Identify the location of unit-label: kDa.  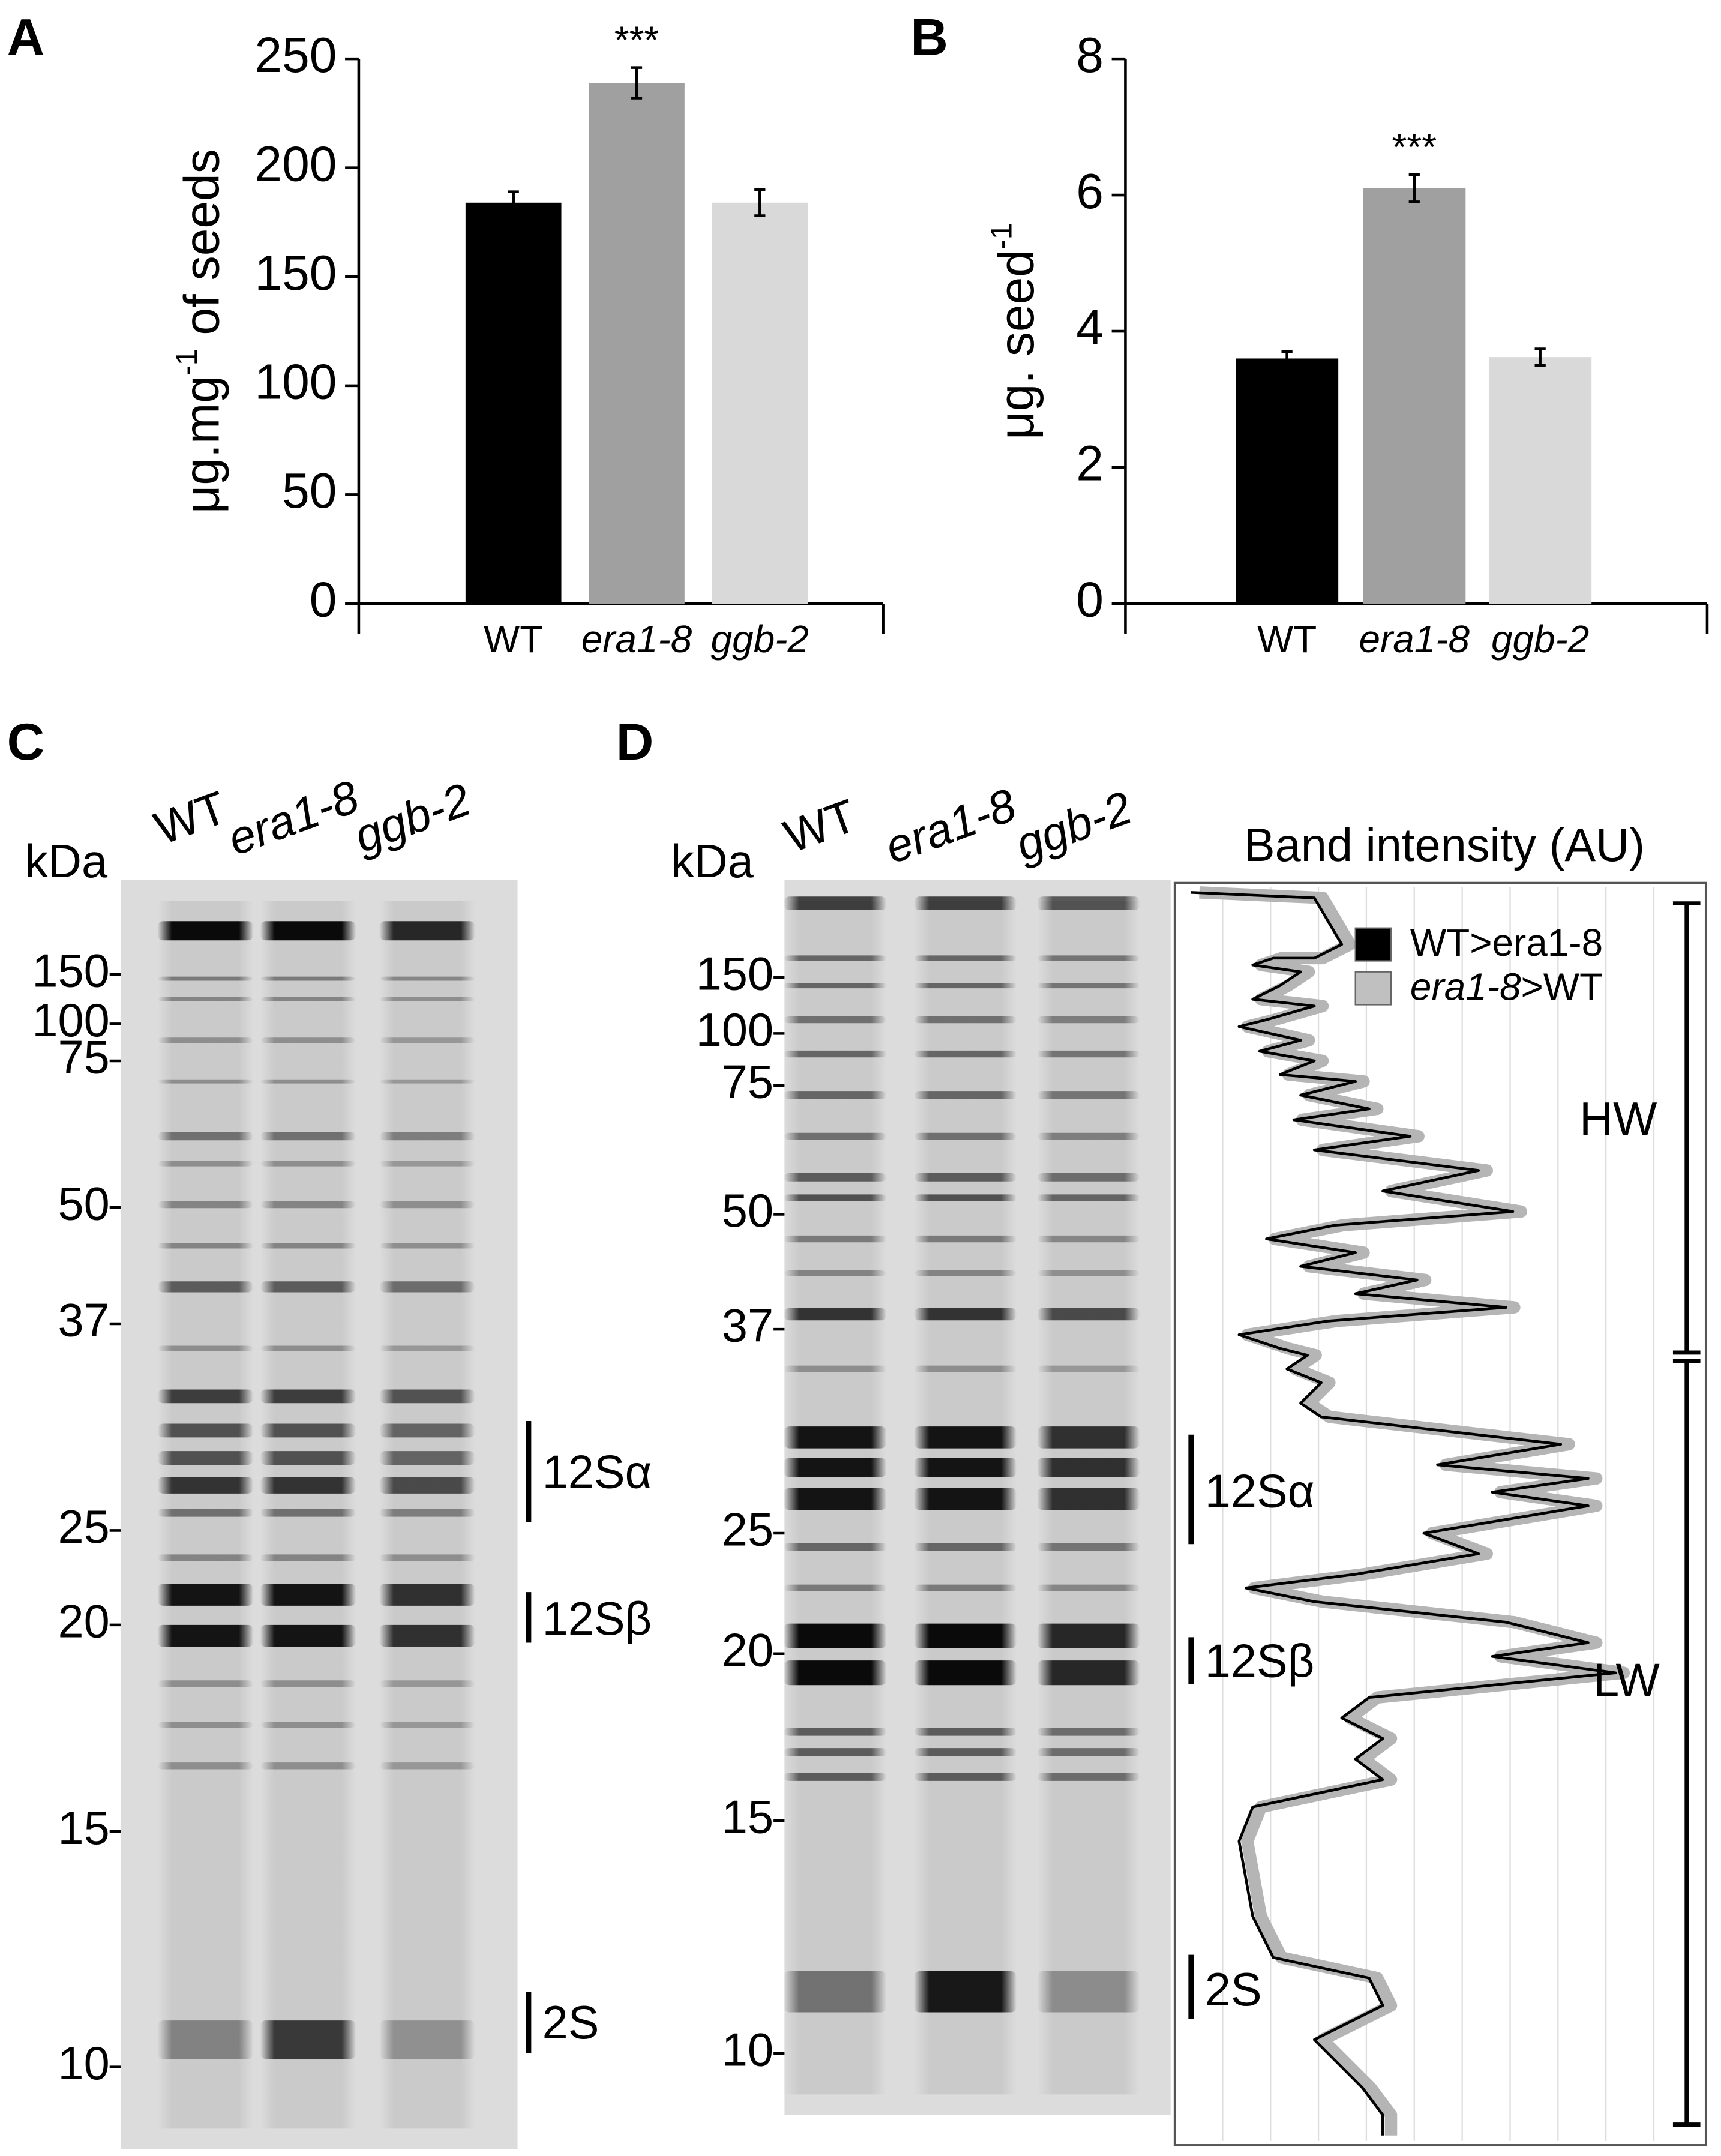
(66, 861).